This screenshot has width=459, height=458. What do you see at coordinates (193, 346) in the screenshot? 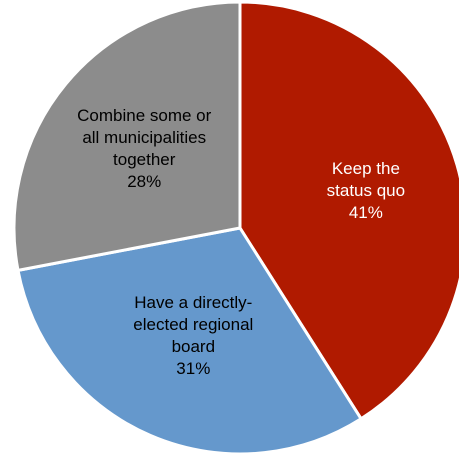
I see `pie-slice-label-line: board` at bounding box center [193, 346].